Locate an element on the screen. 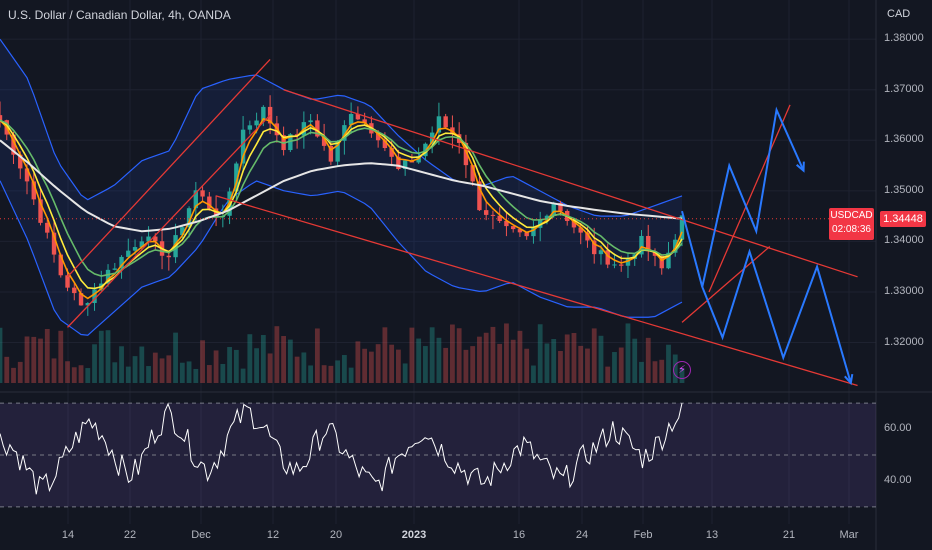 The image size is (932, 550). trend-channel-line is located at coordinates (726, 284).